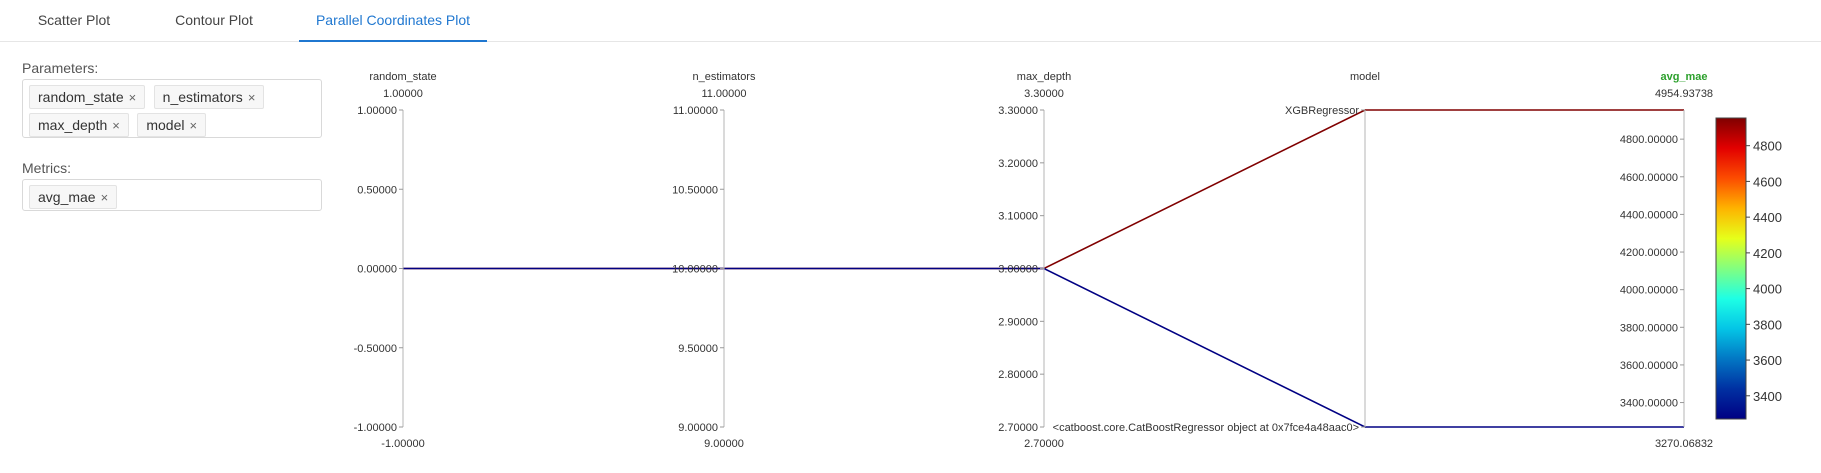  I want to click on tab-scatter-plot: Scatter Plot, so click(74, 20).